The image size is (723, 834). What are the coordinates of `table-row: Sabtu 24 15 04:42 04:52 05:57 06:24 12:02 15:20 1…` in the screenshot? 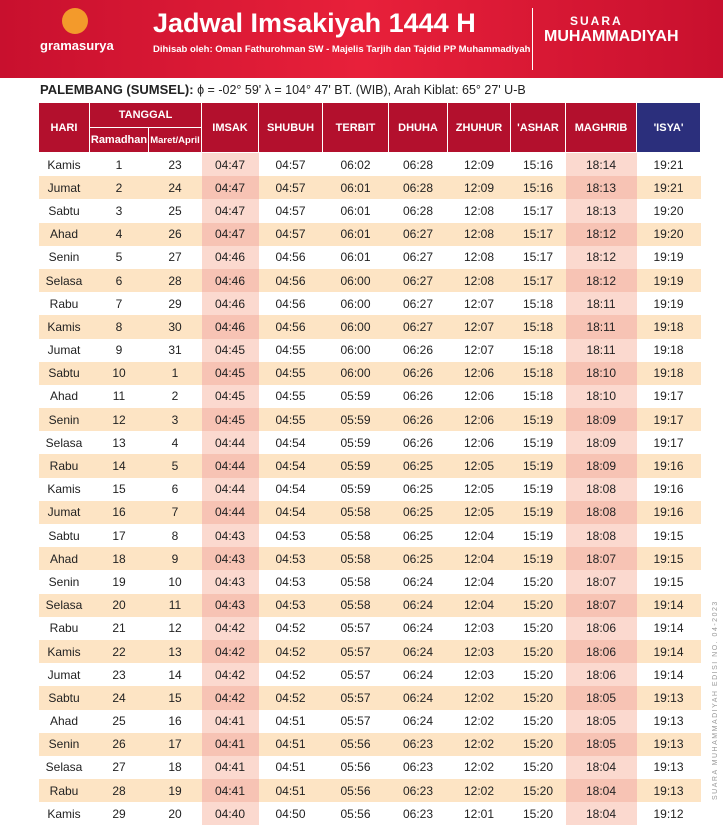 It's located at (369, 698).